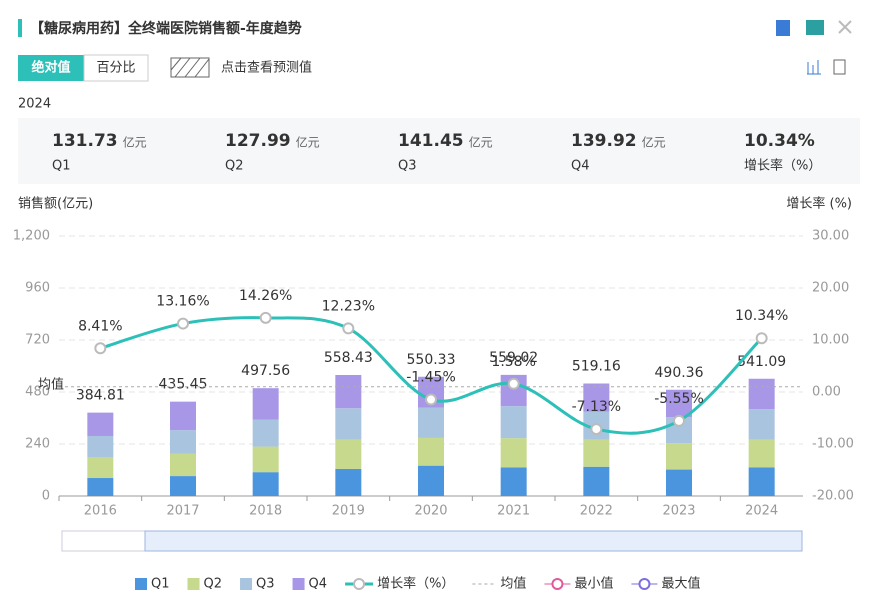  Describe the element at coordinates (182, 511) in the screenshot. I see `x-tick-label: 2017` at that location.